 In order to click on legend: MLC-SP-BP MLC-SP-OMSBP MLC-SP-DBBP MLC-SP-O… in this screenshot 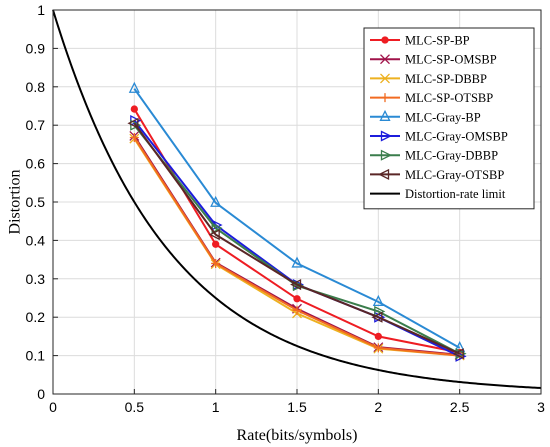, I will do `click(449, 118)`.